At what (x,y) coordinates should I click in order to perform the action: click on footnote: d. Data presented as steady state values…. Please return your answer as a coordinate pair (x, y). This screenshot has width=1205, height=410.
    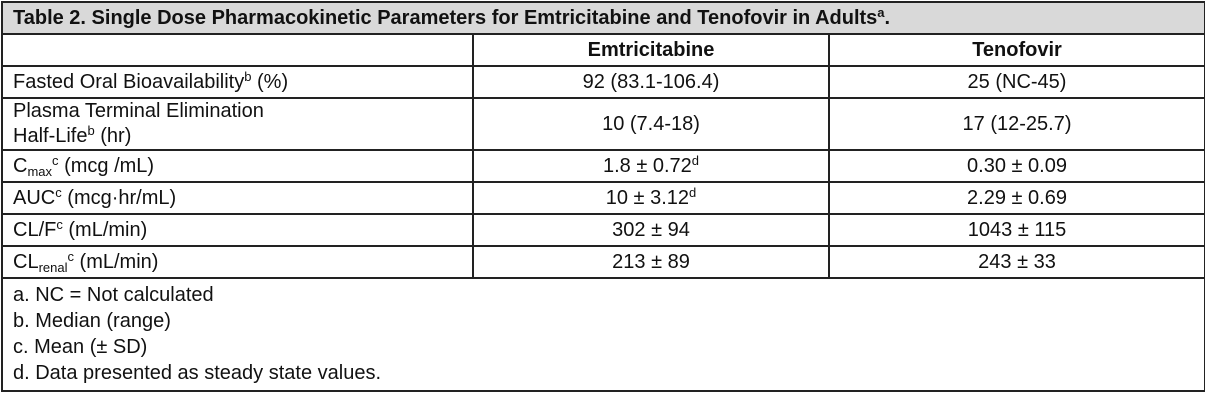
    Looking at the image, I should click on (197, 373).